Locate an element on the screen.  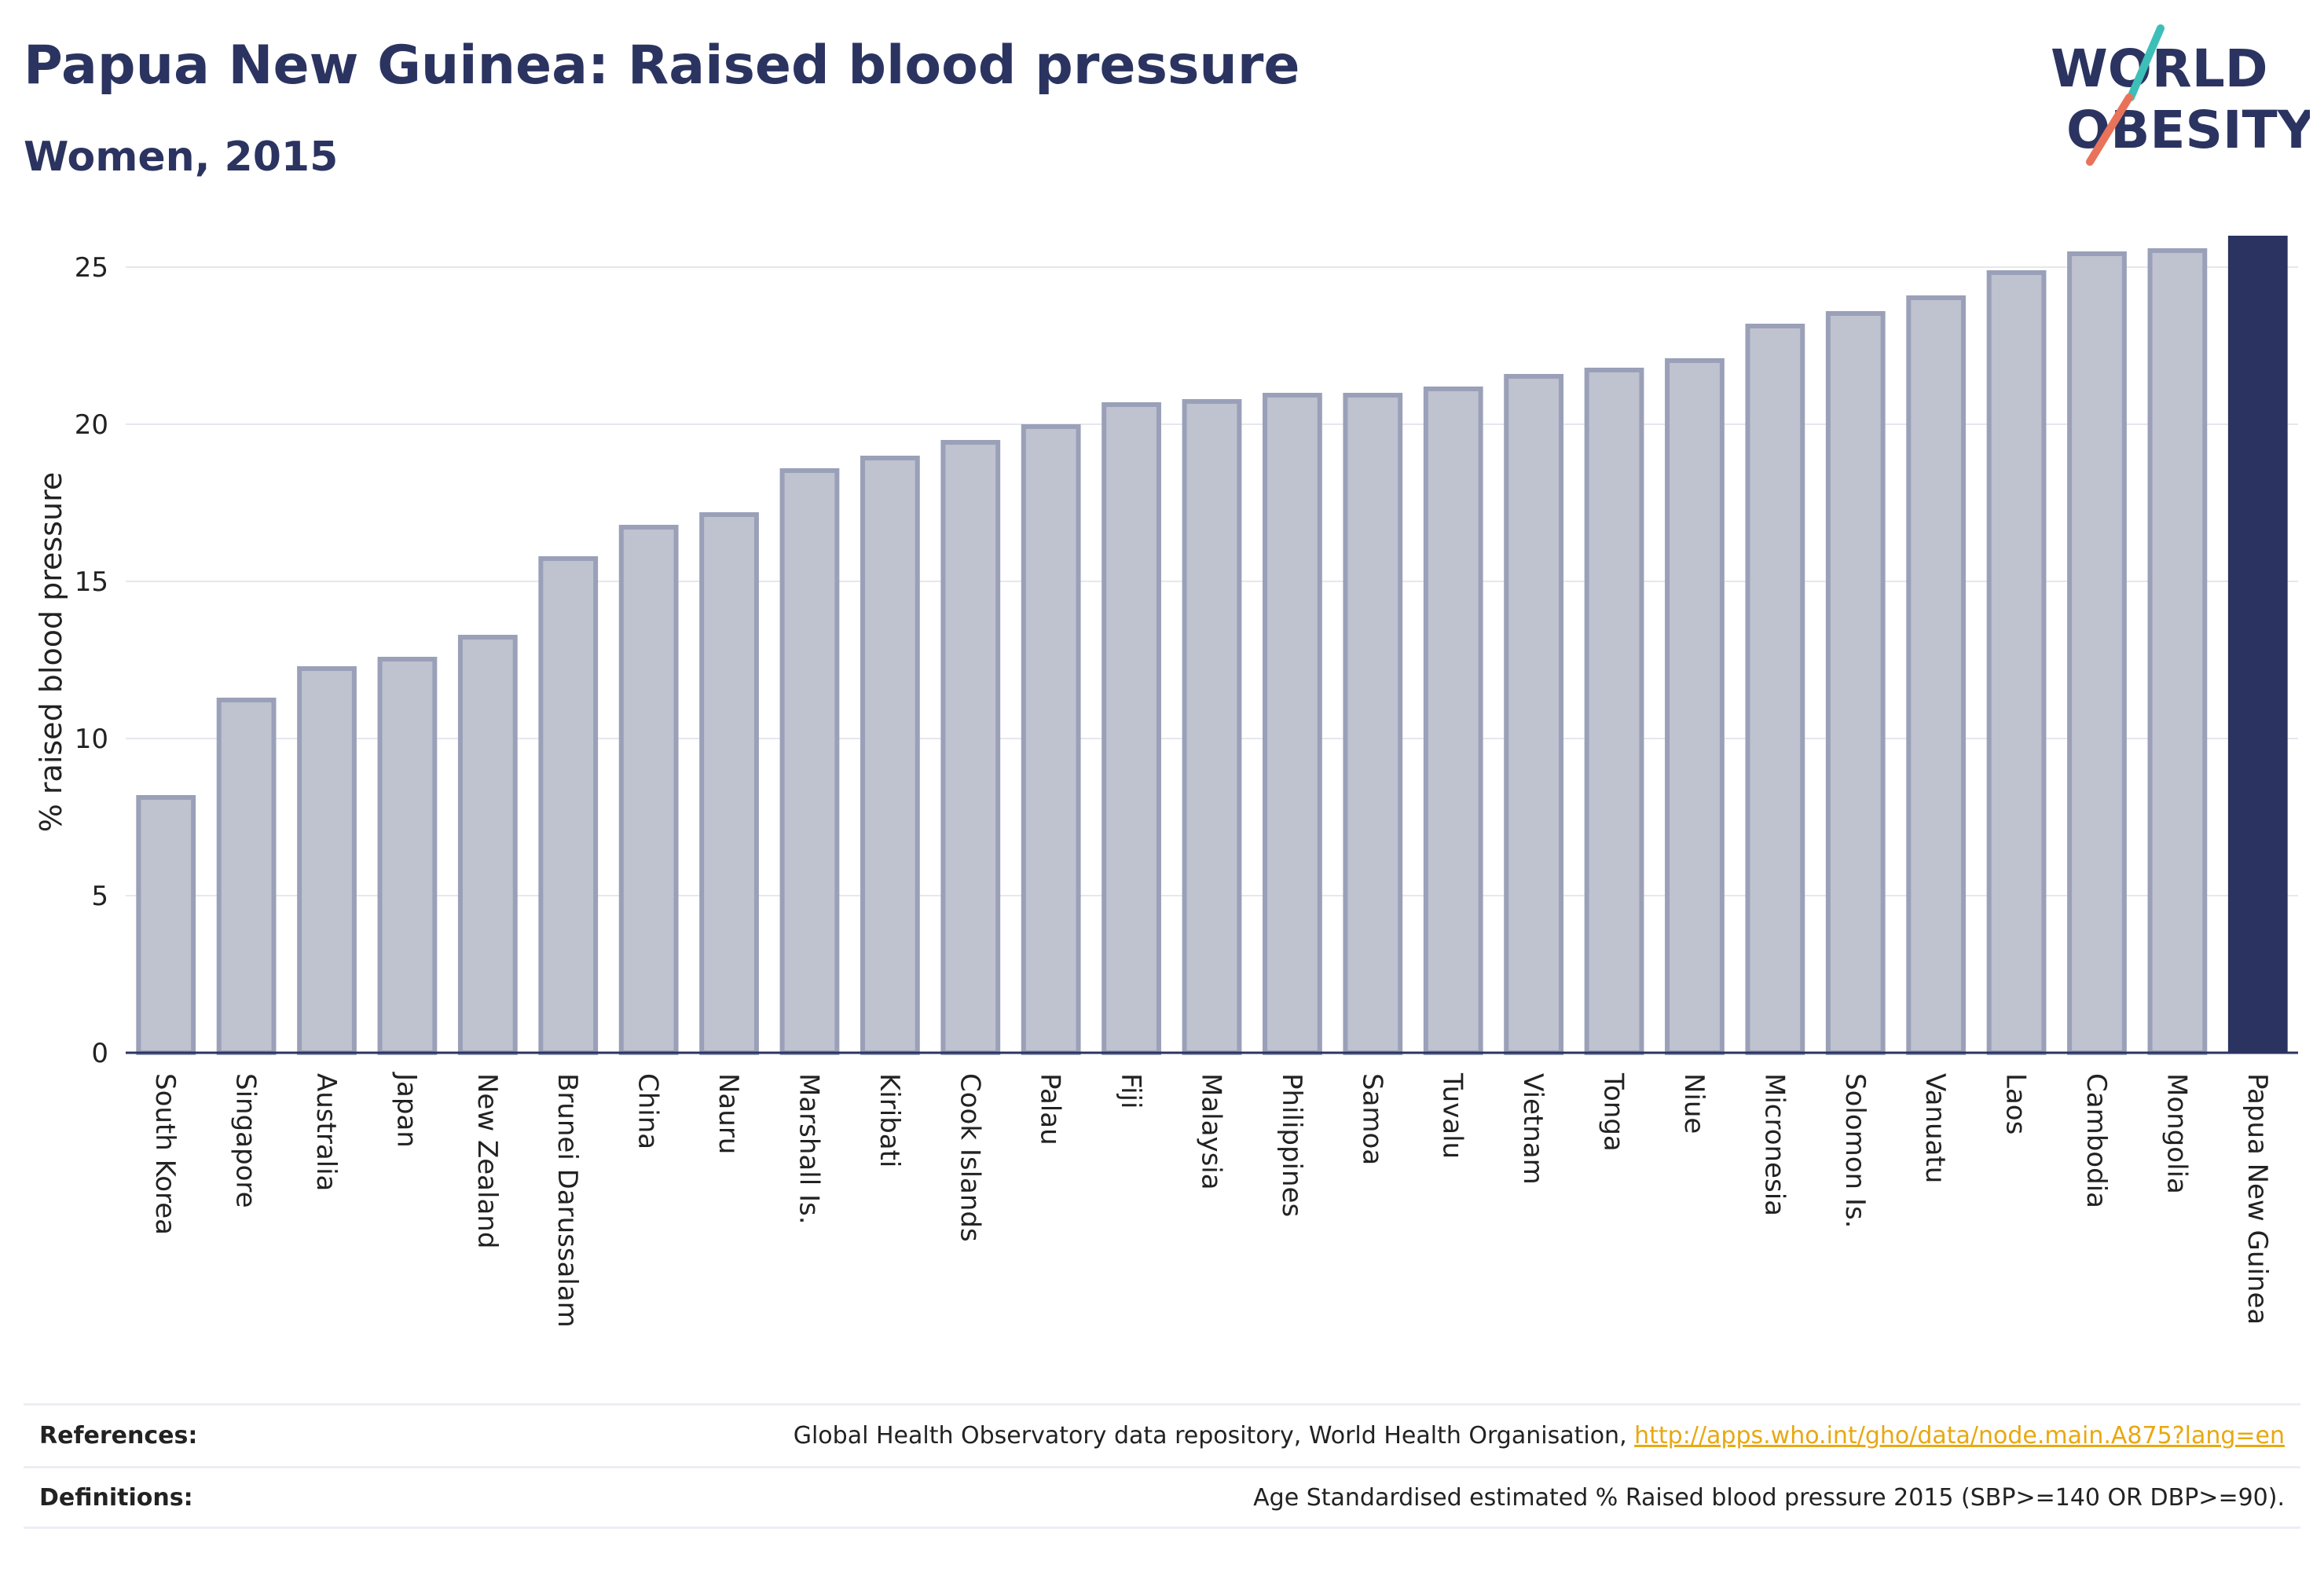
references-label: References: is located at coordinates (118, 1436).